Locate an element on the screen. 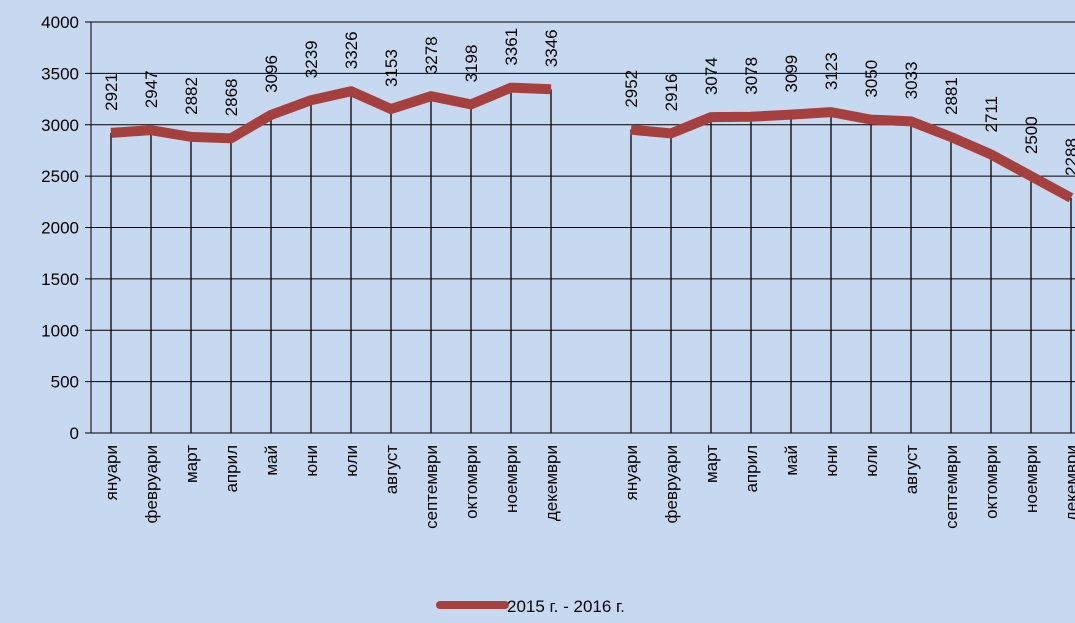 The image size is (1075, 623). data-label: 3278 is located at coordinates (431, 55).